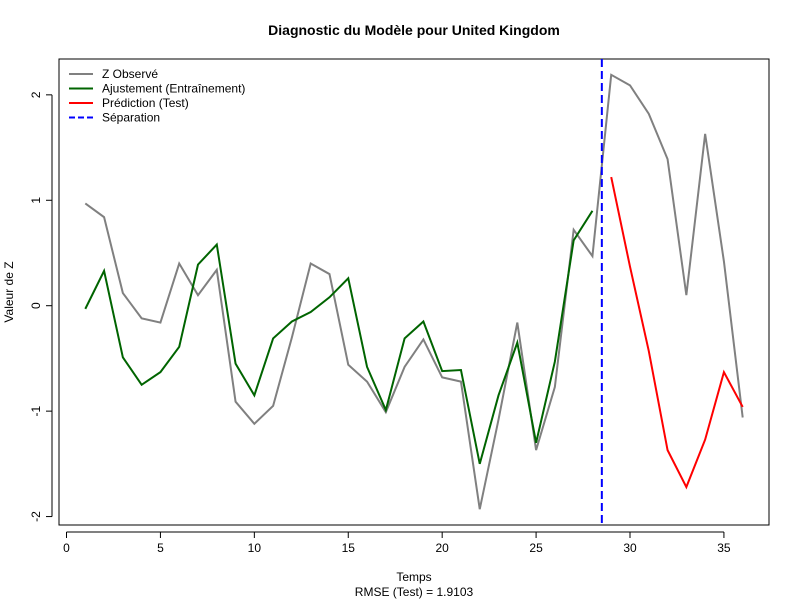  I want to click on x-axis-label: Temps, so click(413, 577).